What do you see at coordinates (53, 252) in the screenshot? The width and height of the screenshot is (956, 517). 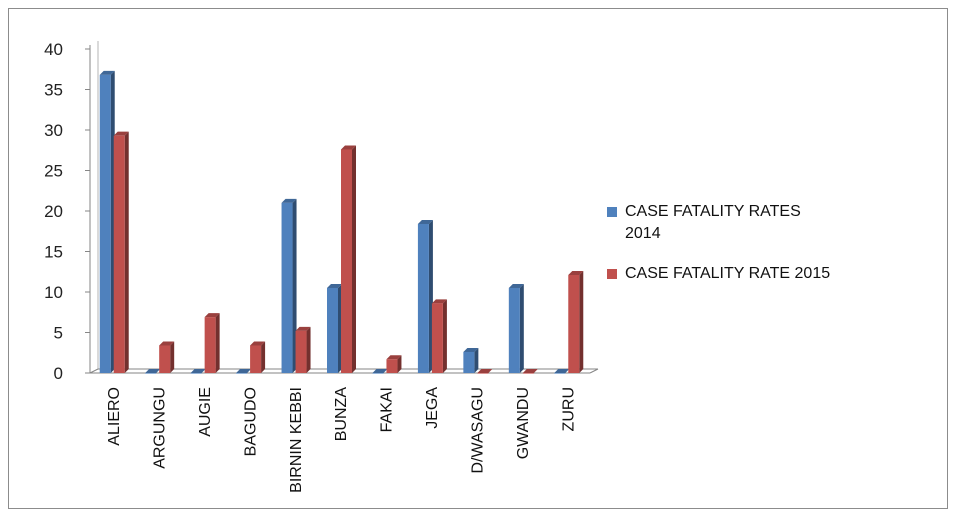 I see `y-tick-label: 15` at bounding box center [53, 252].